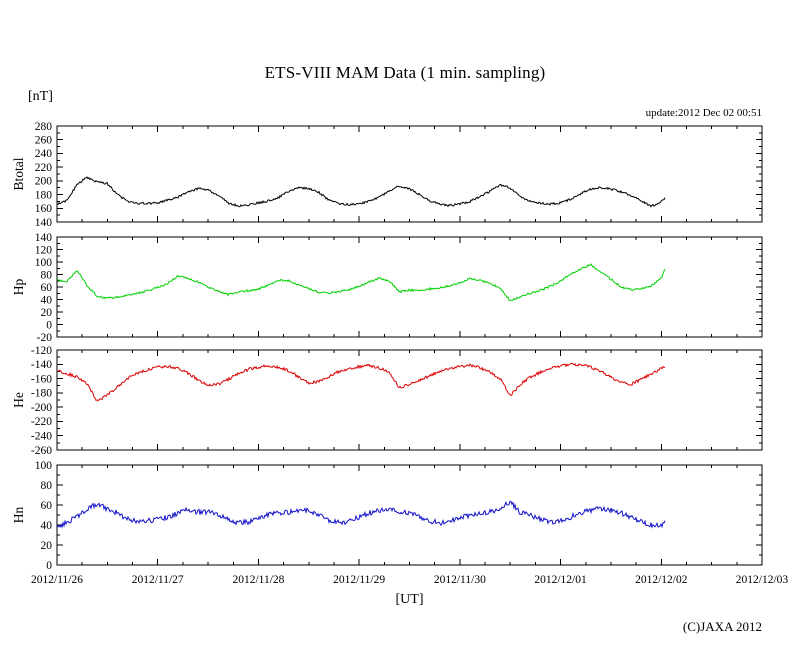  I want to click on y-tick-label: 240, so click(44, 154).